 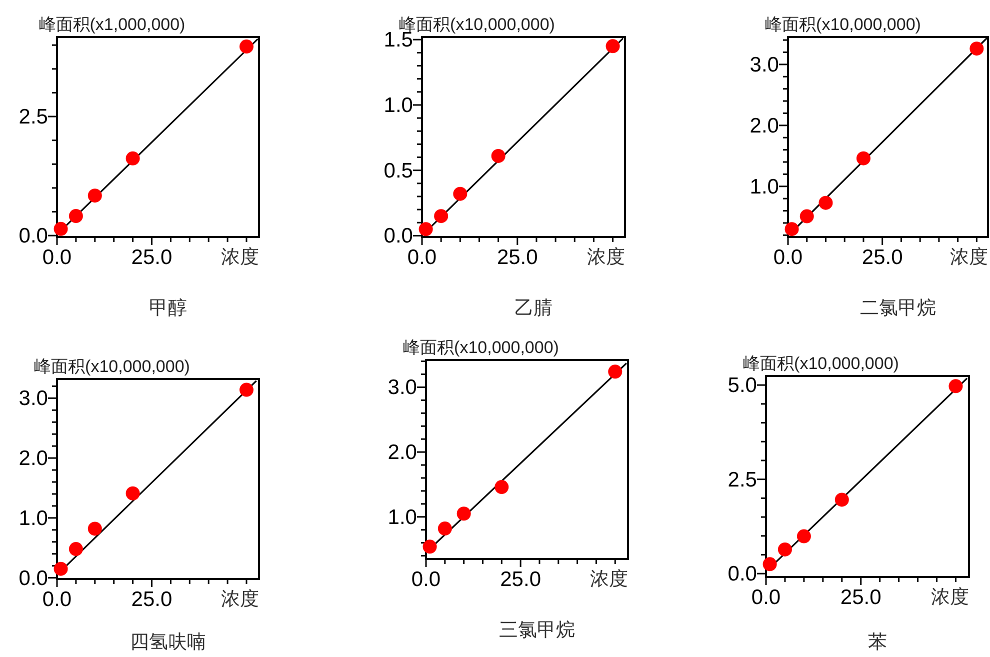 I want to click on text: 四氢呋喃, so click(x=168, y=642).